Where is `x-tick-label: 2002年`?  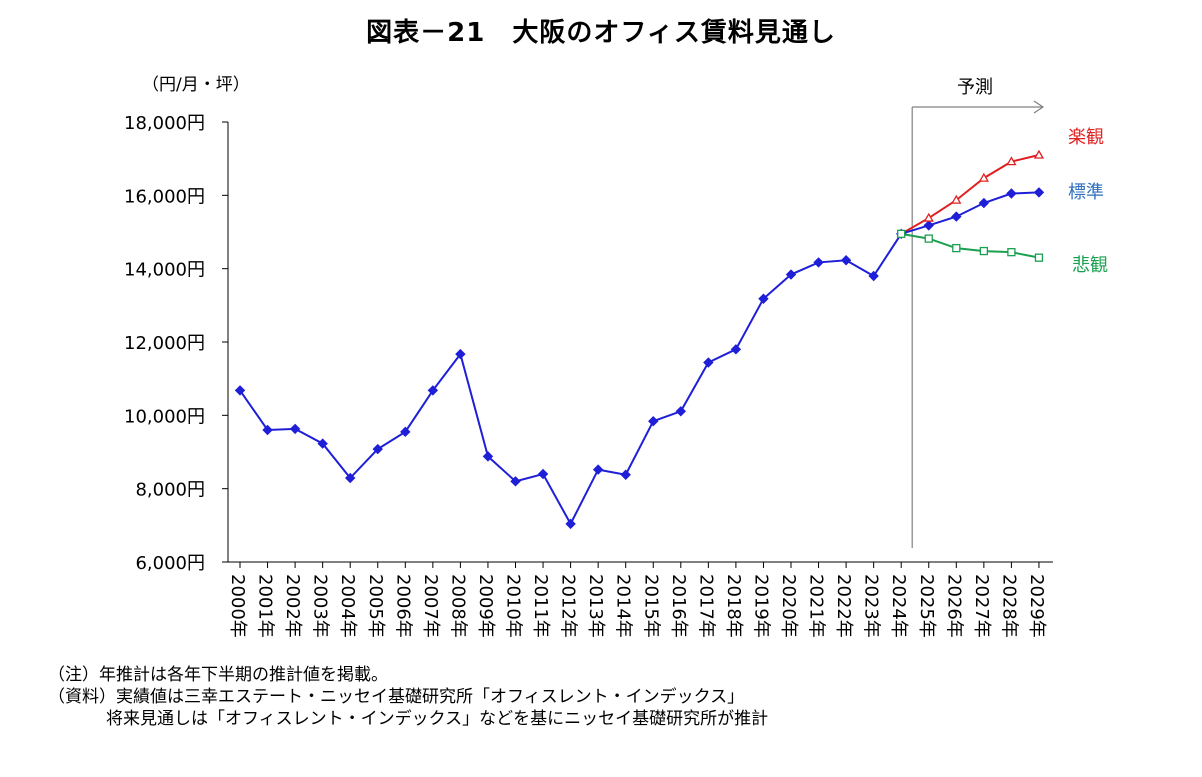 x-tick-label: 2002年 is located at coordinates (292, 606).